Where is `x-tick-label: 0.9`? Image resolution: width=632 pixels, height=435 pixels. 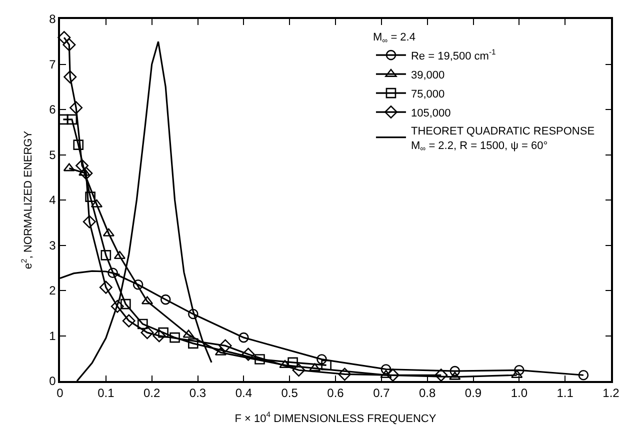
x-tick-label: 0.9 is located at coordinates (473, 393).